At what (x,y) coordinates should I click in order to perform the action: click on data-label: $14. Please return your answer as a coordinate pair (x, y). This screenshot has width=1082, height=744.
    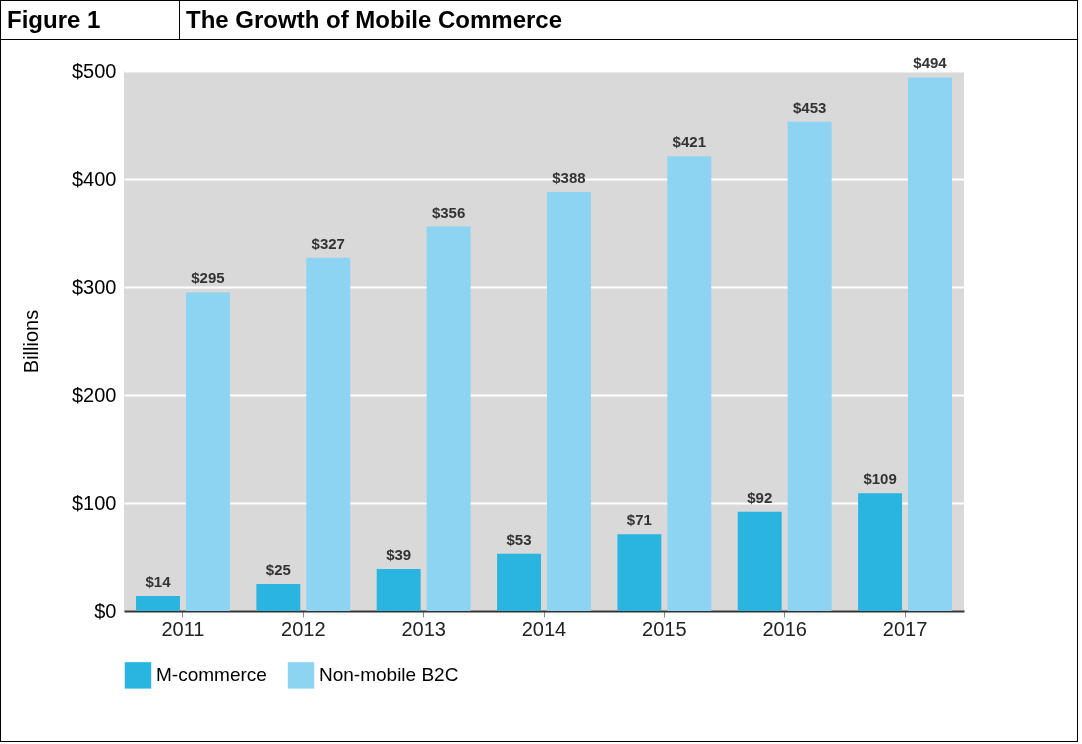
    Looking at the image, I should click on (158, 581).